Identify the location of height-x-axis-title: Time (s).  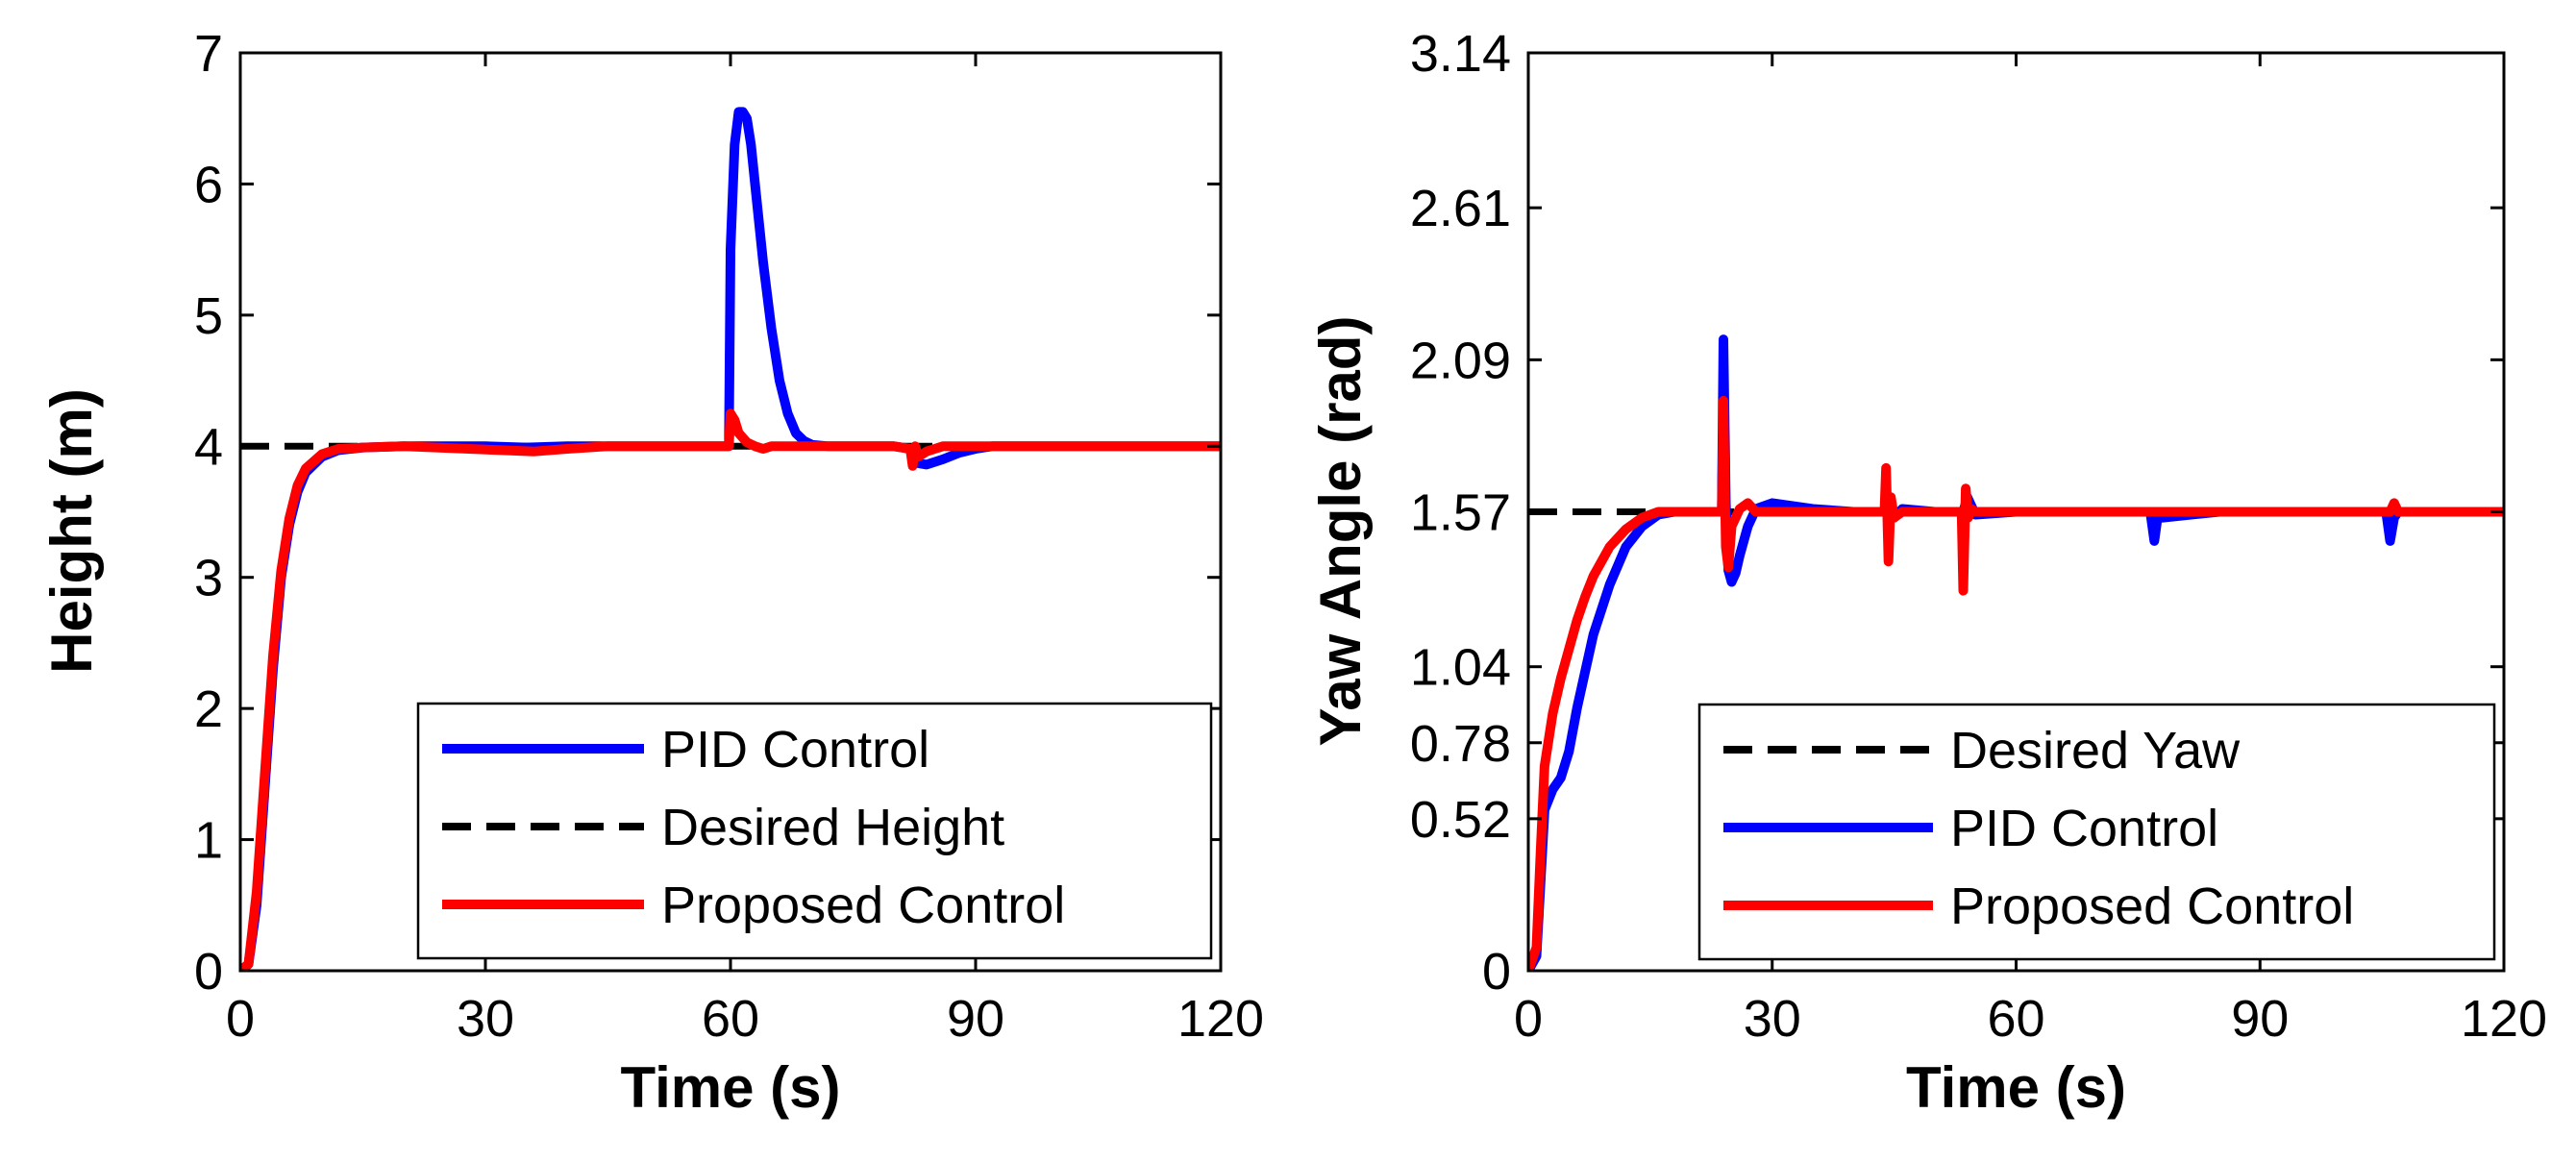
(731, 1087).